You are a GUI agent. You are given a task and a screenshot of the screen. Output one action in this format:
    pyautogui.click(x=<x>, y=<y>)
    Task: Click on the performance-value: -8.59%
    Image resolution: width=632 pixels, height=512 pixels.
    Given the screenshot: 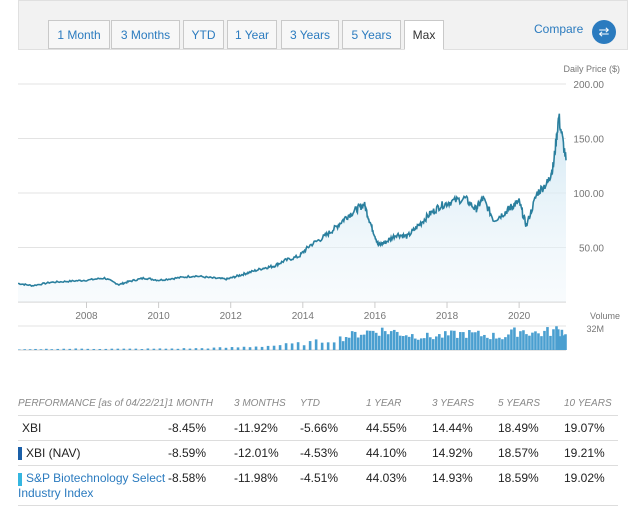 What is the action you would take?
    pyautogui.click(x=201, y=453)
    